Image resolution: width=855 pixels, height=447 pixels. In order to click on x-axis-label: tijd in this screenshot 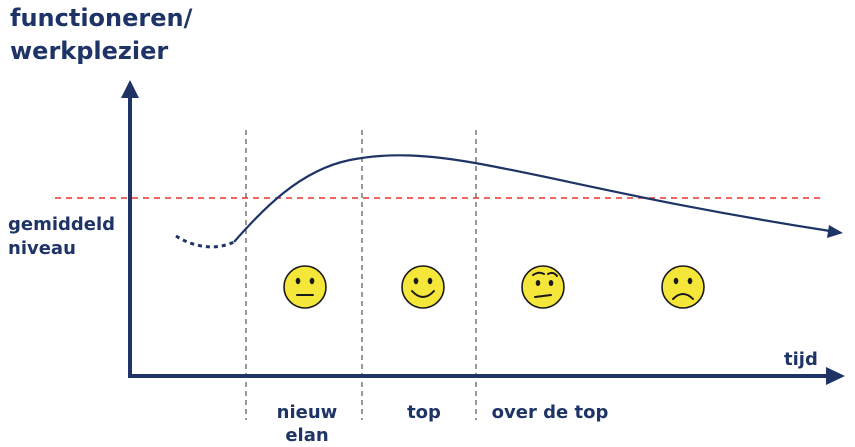, I will do `click(801, 359)`.